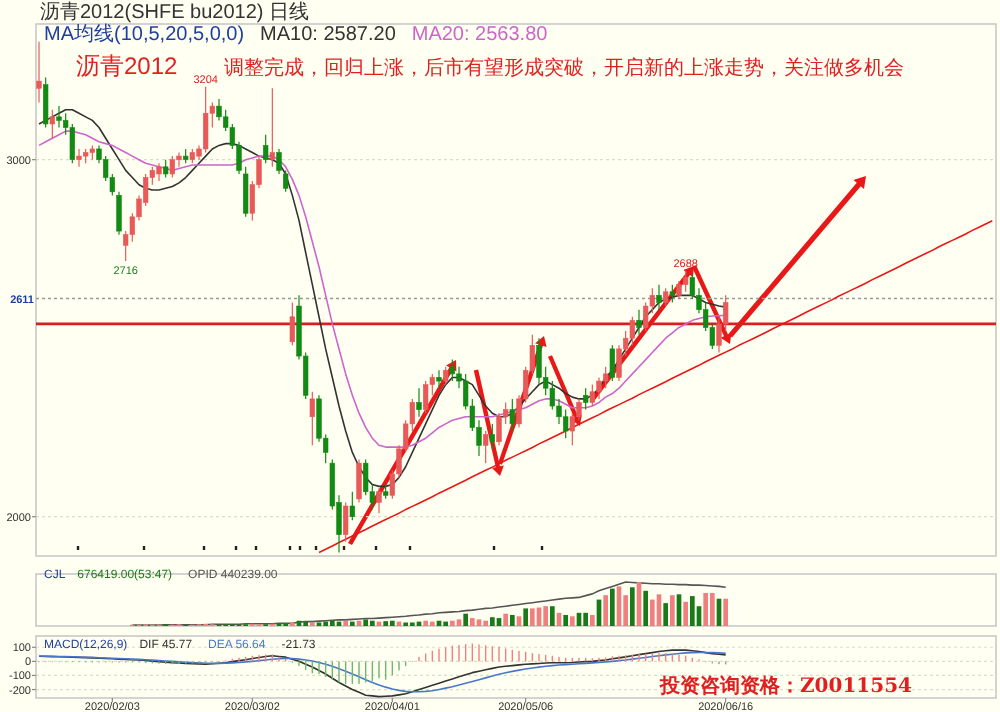 The image size is (1000, 712). I want to click on text: 沥青2012, so click(127, 66).